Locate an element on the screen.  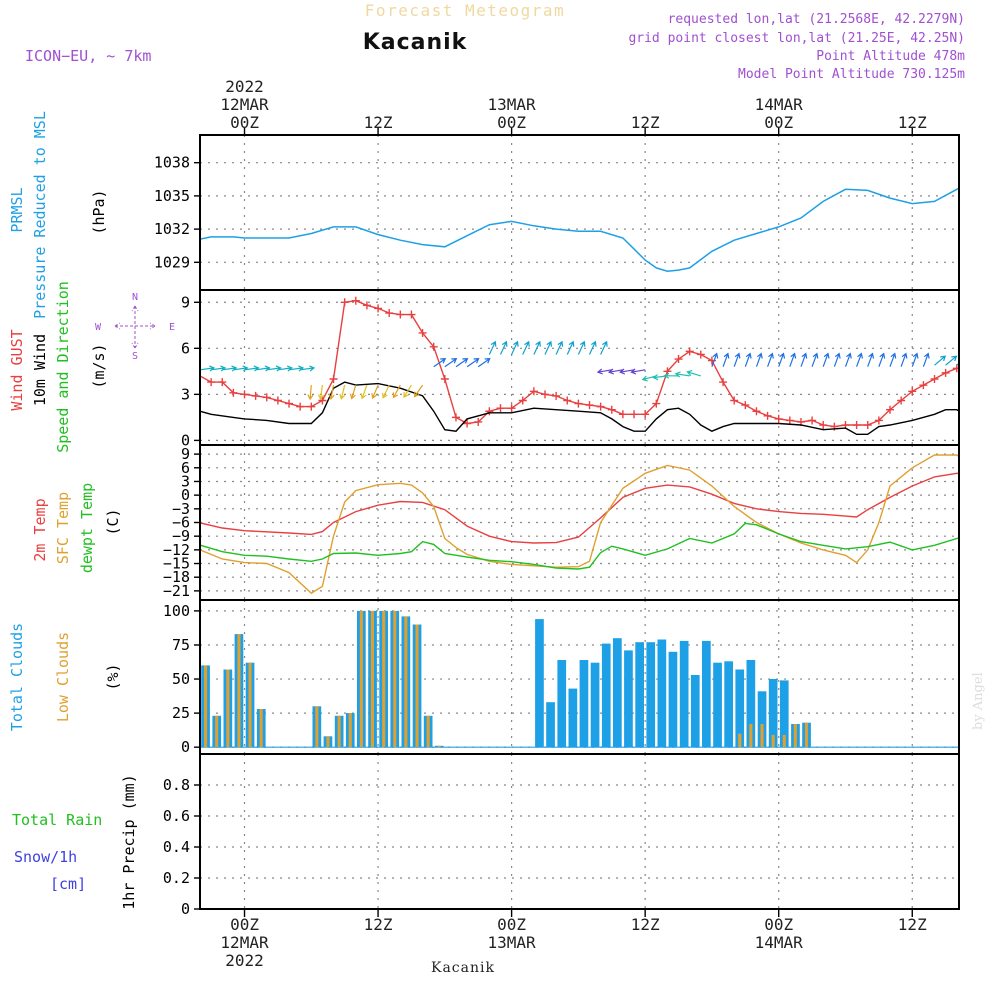
temperature-ytick-label: 0 is located at coordinates (185, 495).